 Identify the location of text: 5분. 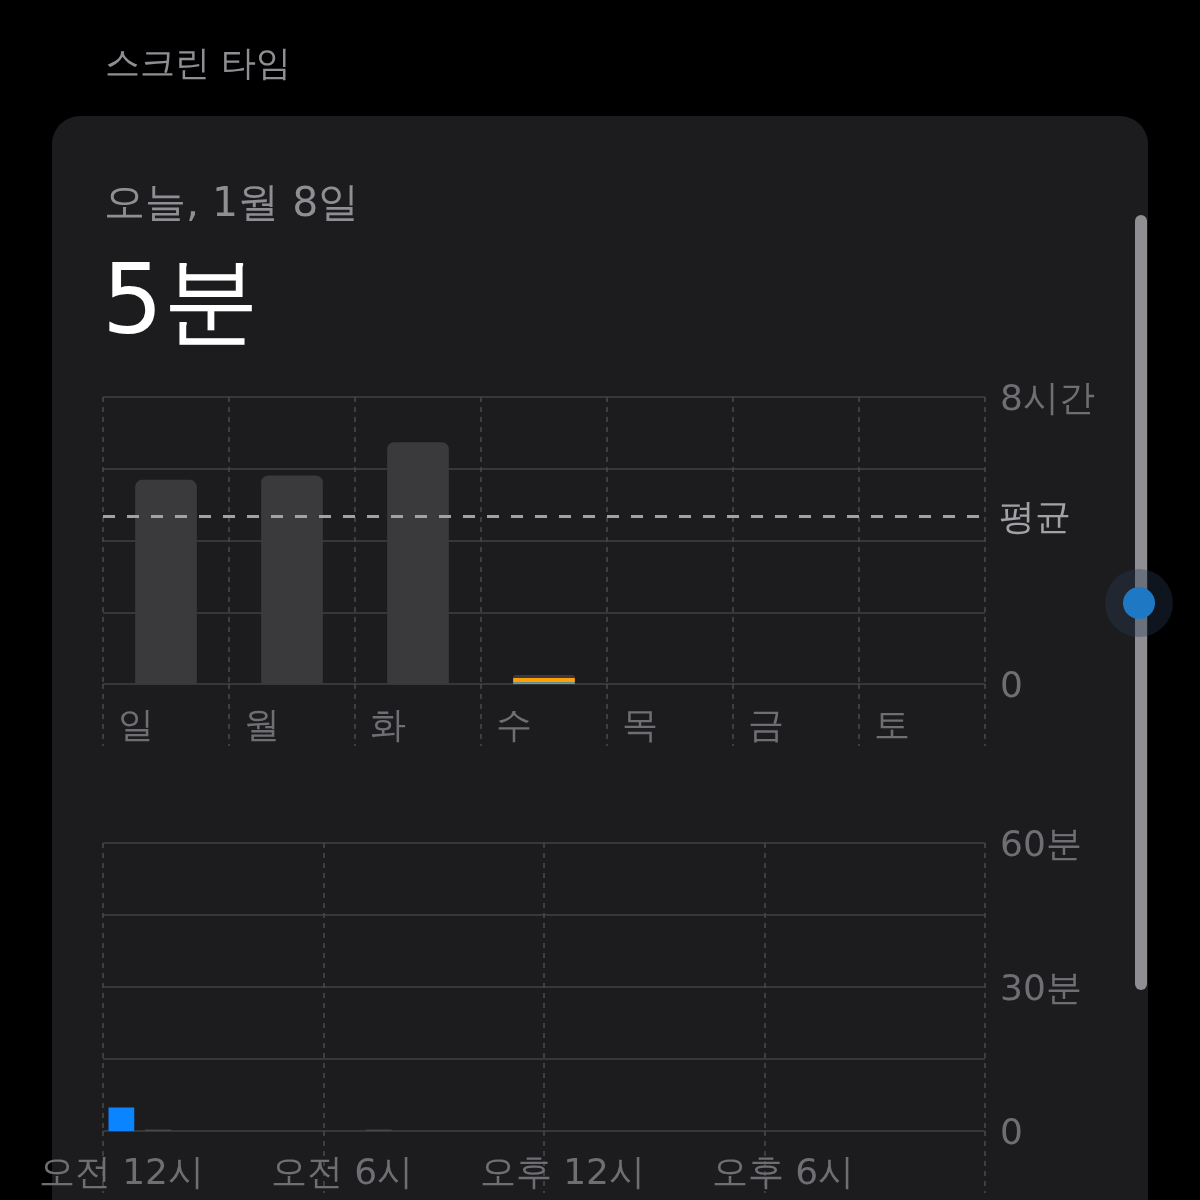
(181, 300).